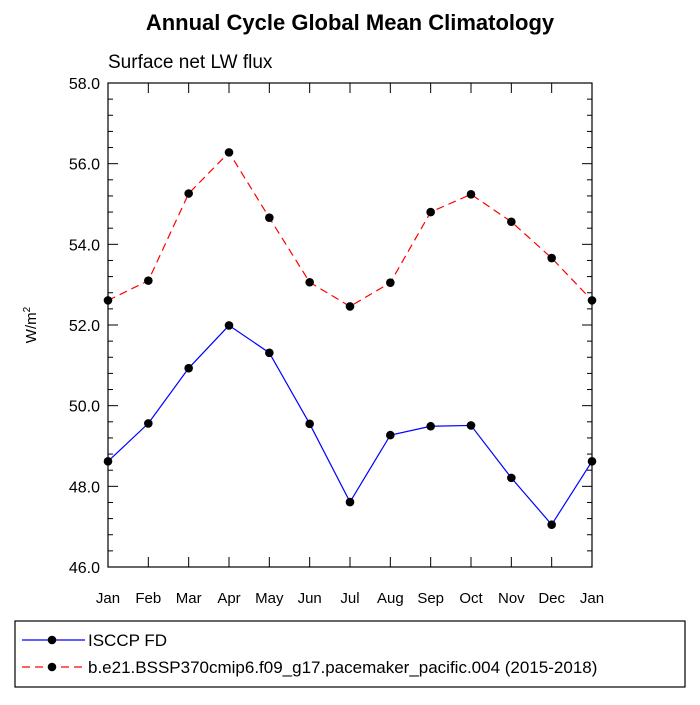 This screenshot has width=700, height=705. Describe the element at coordinates (84, 487) in the screenshot. I see `y-tick-label: 48.0` at that location.